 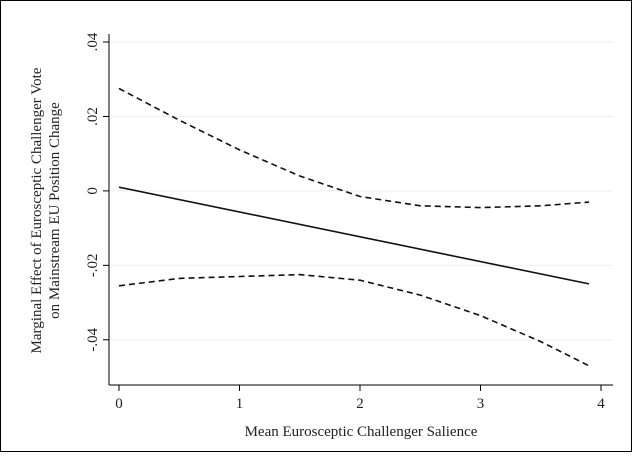 I want to click on y-tick-label-1: -.02, so click(x=93, y=265).